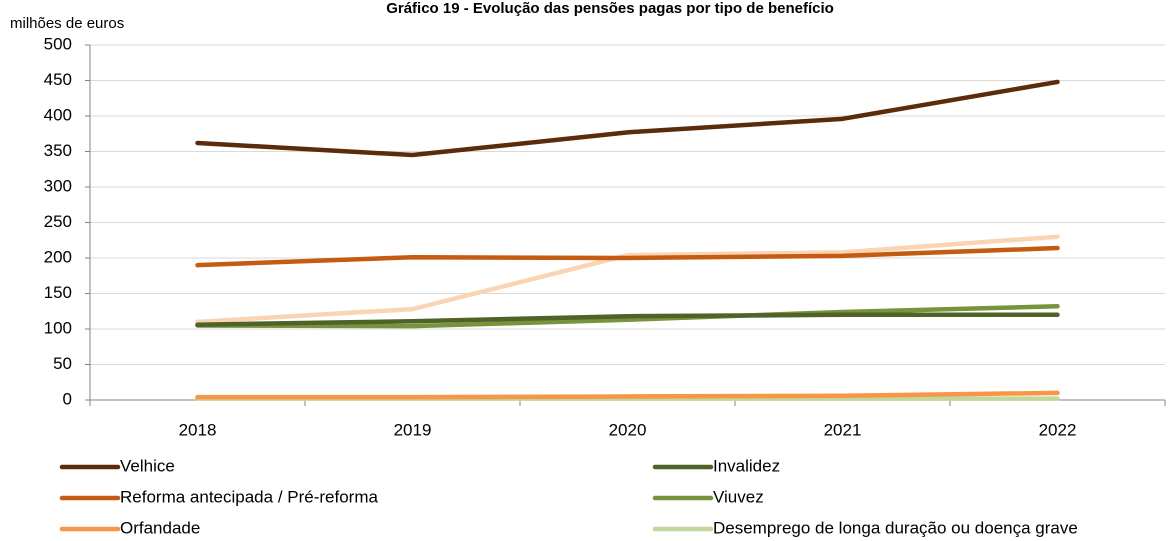  Describe the element at coordinates (58, 150) in the screenshot. I see `y-tick-label: 350` at that location.